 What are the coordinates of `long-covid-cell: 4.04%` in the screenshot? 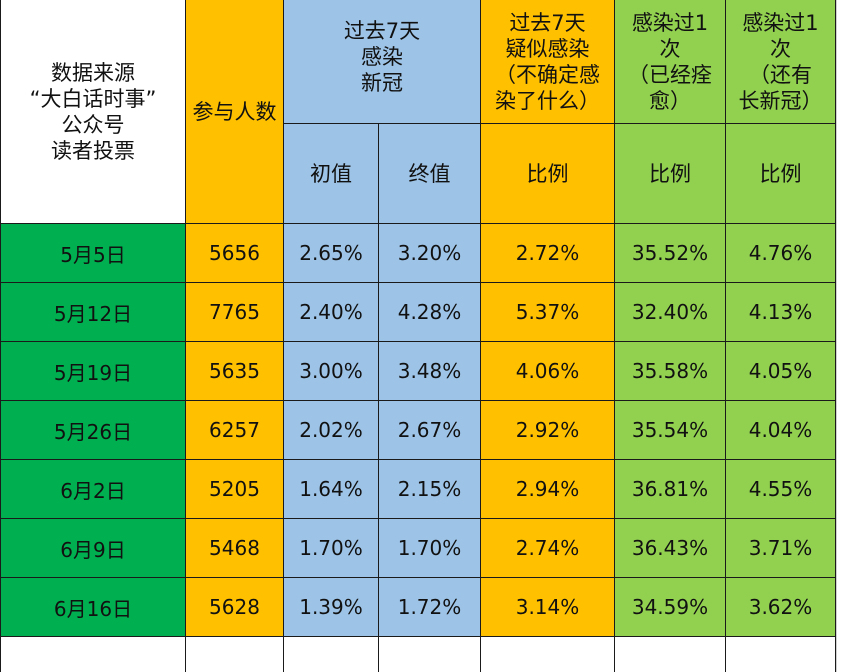 It's located at (781, 430).